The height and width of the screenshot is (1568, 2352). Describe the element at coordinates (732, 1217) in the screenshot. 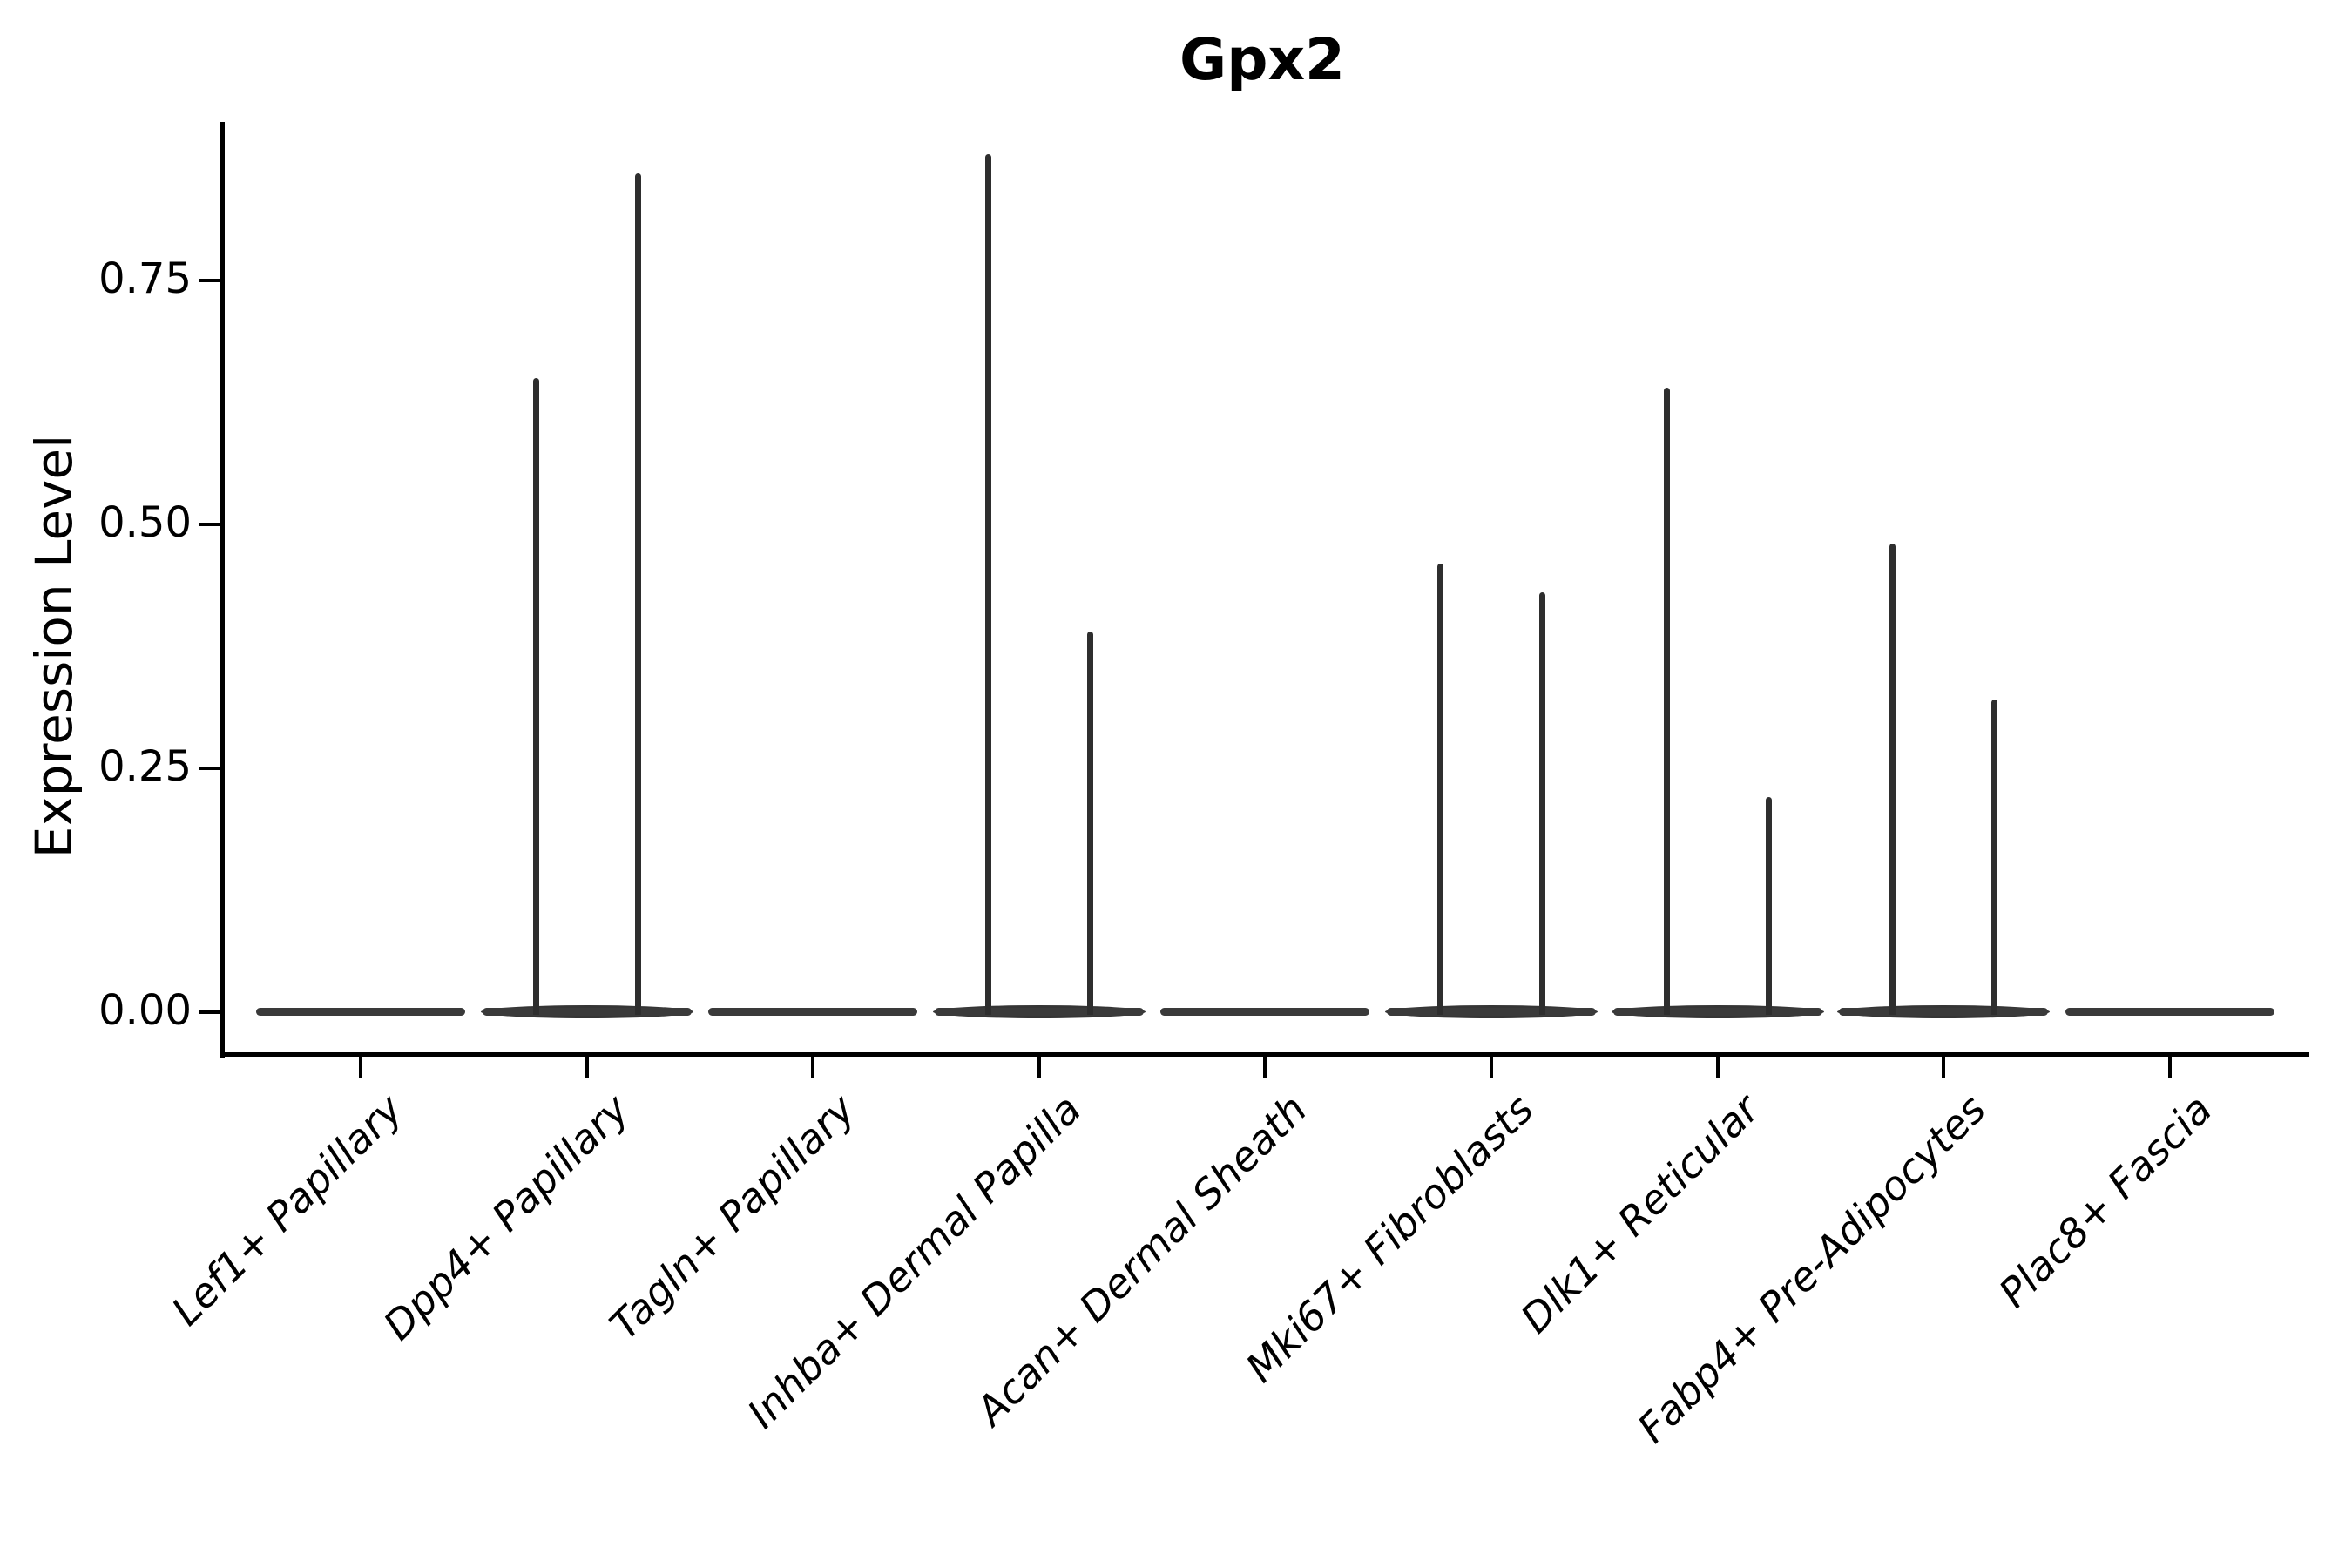

I see `x-tick-label: Tagln+ Papillary` at that location.